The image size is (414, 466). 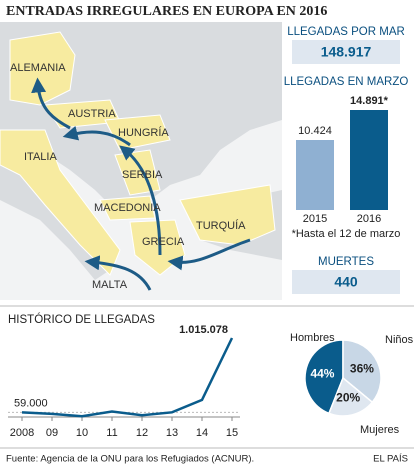 What do you see at coordinates (346, 262) in the screenshot?
I see `stat-label: MUERTES` at bounding box center [346, 262].